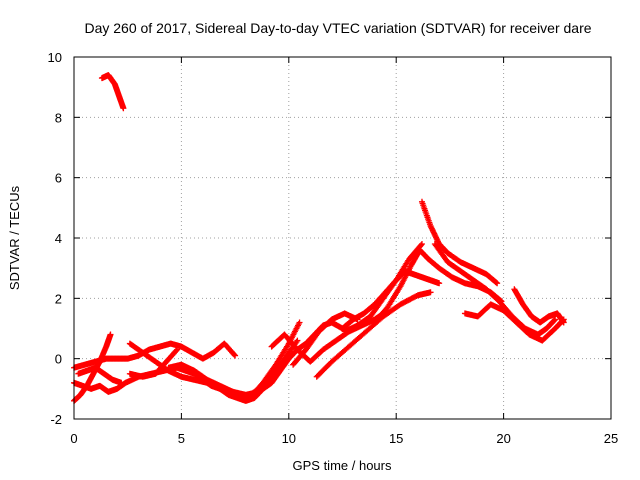  Describe the element at coordinates (611, 438) in the screenshot. I see `x-tick-label: 25` at that location.